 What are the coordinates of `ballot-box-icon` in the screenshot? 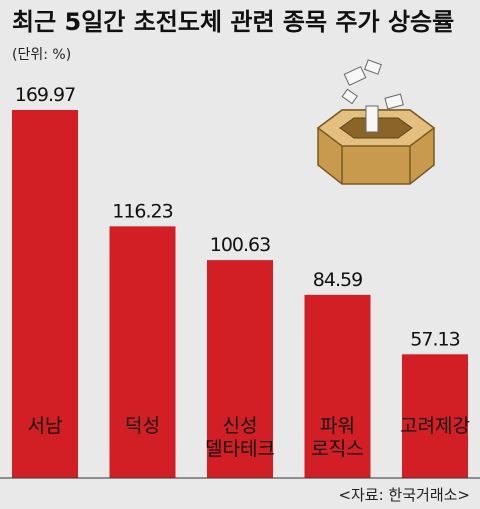 It's located at (376, 122).